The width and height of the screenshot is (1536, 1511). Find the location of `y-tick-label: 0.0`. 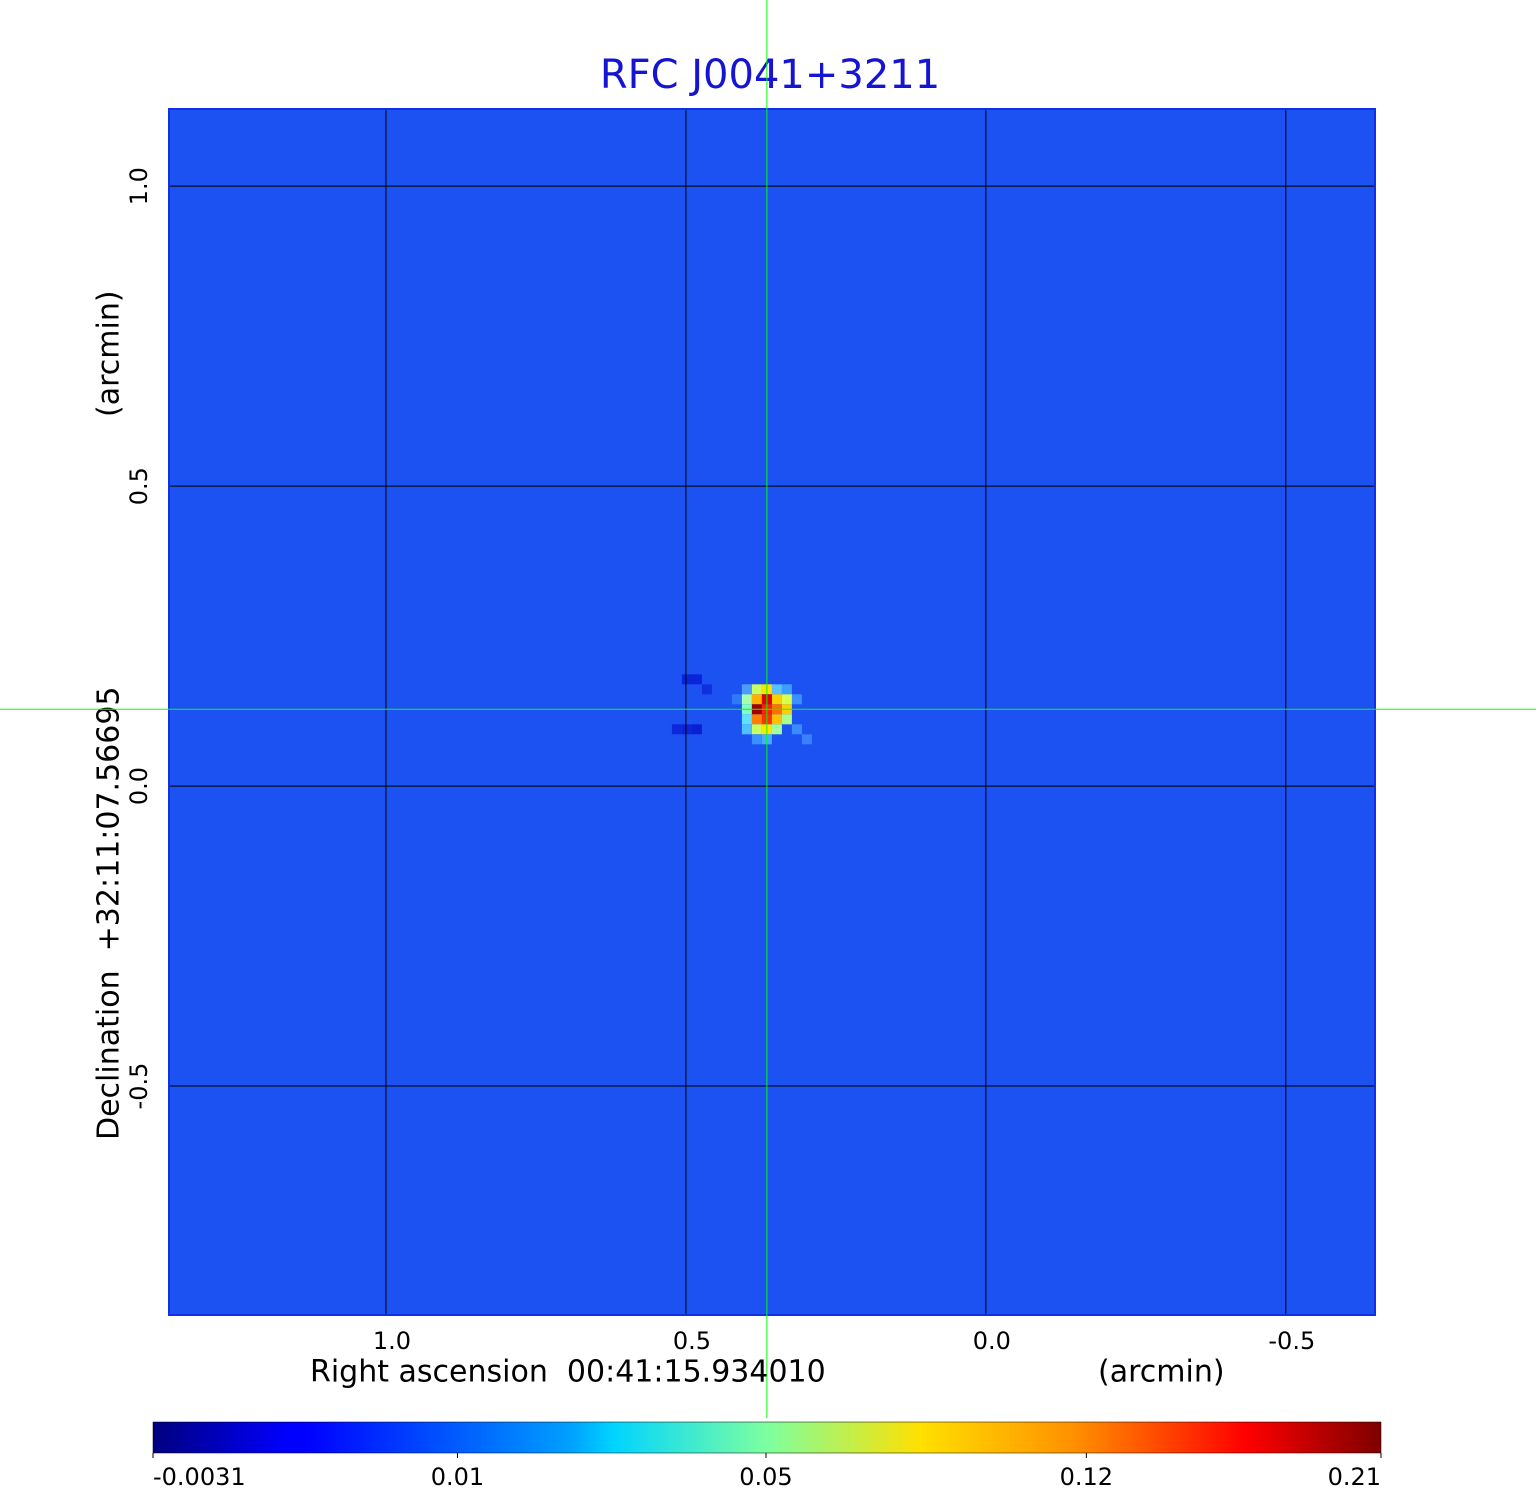

y-tick-label: 0.0 is located at coordinates (139, 786).